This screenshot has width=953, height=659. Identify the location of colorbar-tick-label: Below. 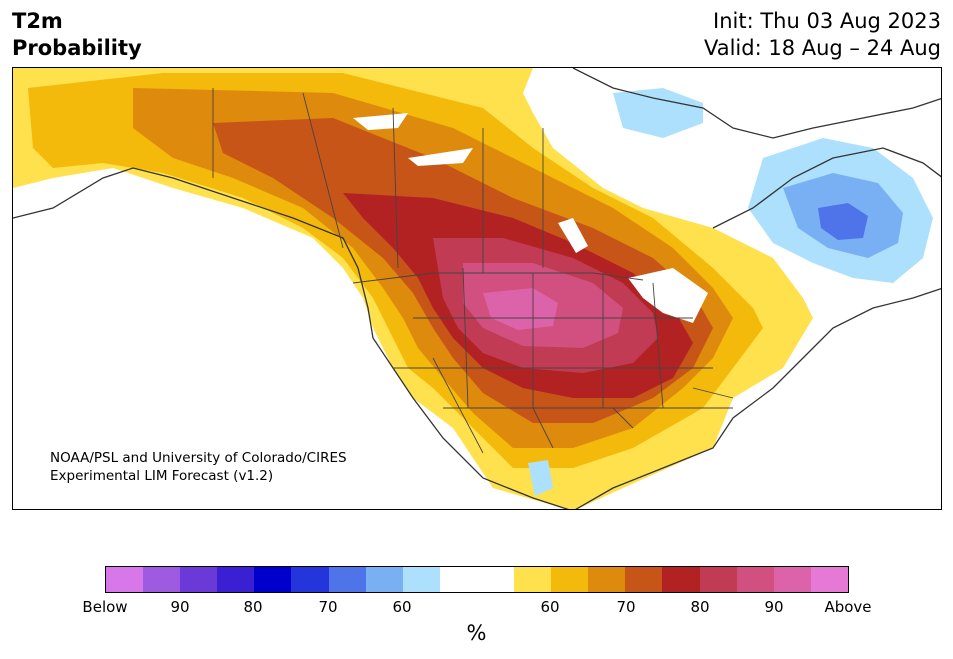
(105, 607).